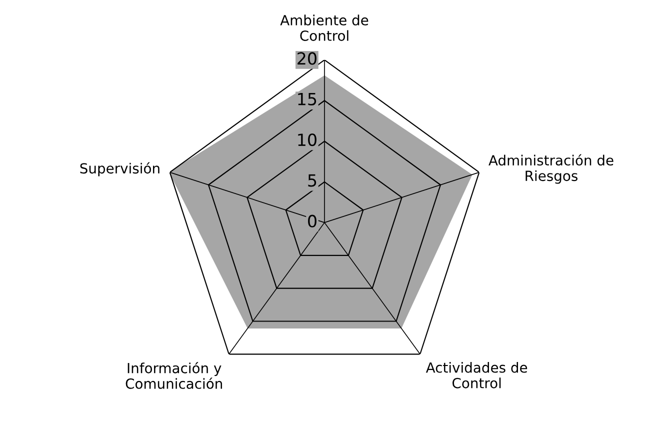 Image resolution: width=649 pixels, height=428 pixels. What do you see at coordinates (324, 27) in the screenshot?
I see `spoke-label: Ambiente de Control` at bounding box center [324, 27].